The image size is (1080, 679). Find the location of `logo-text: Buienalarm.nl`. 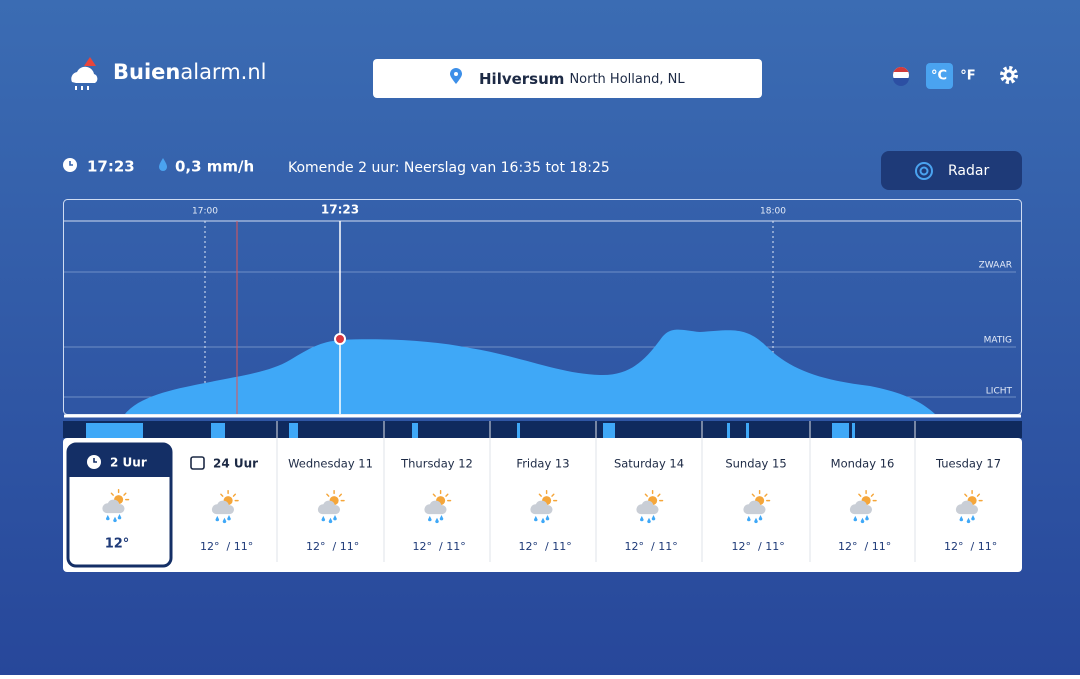

logo-text: Buienalarm.nl is located at coordinates (189, 72).